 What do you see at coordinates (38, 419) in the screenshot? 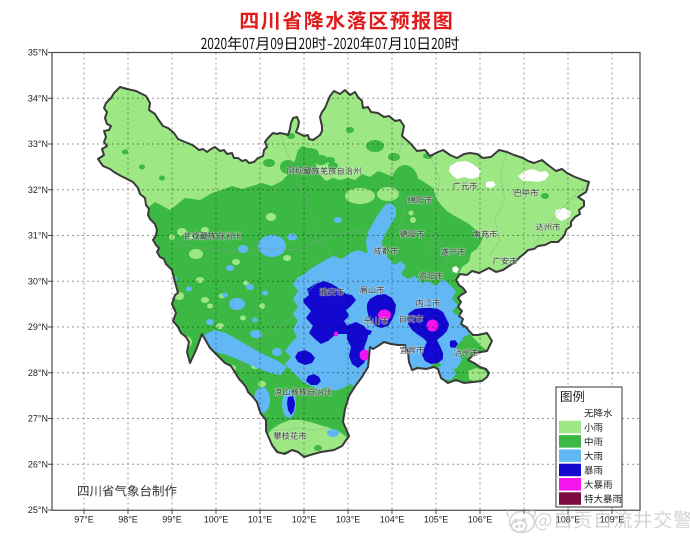
I see `svg-text: 27°N` at bounding box center [38, 419].